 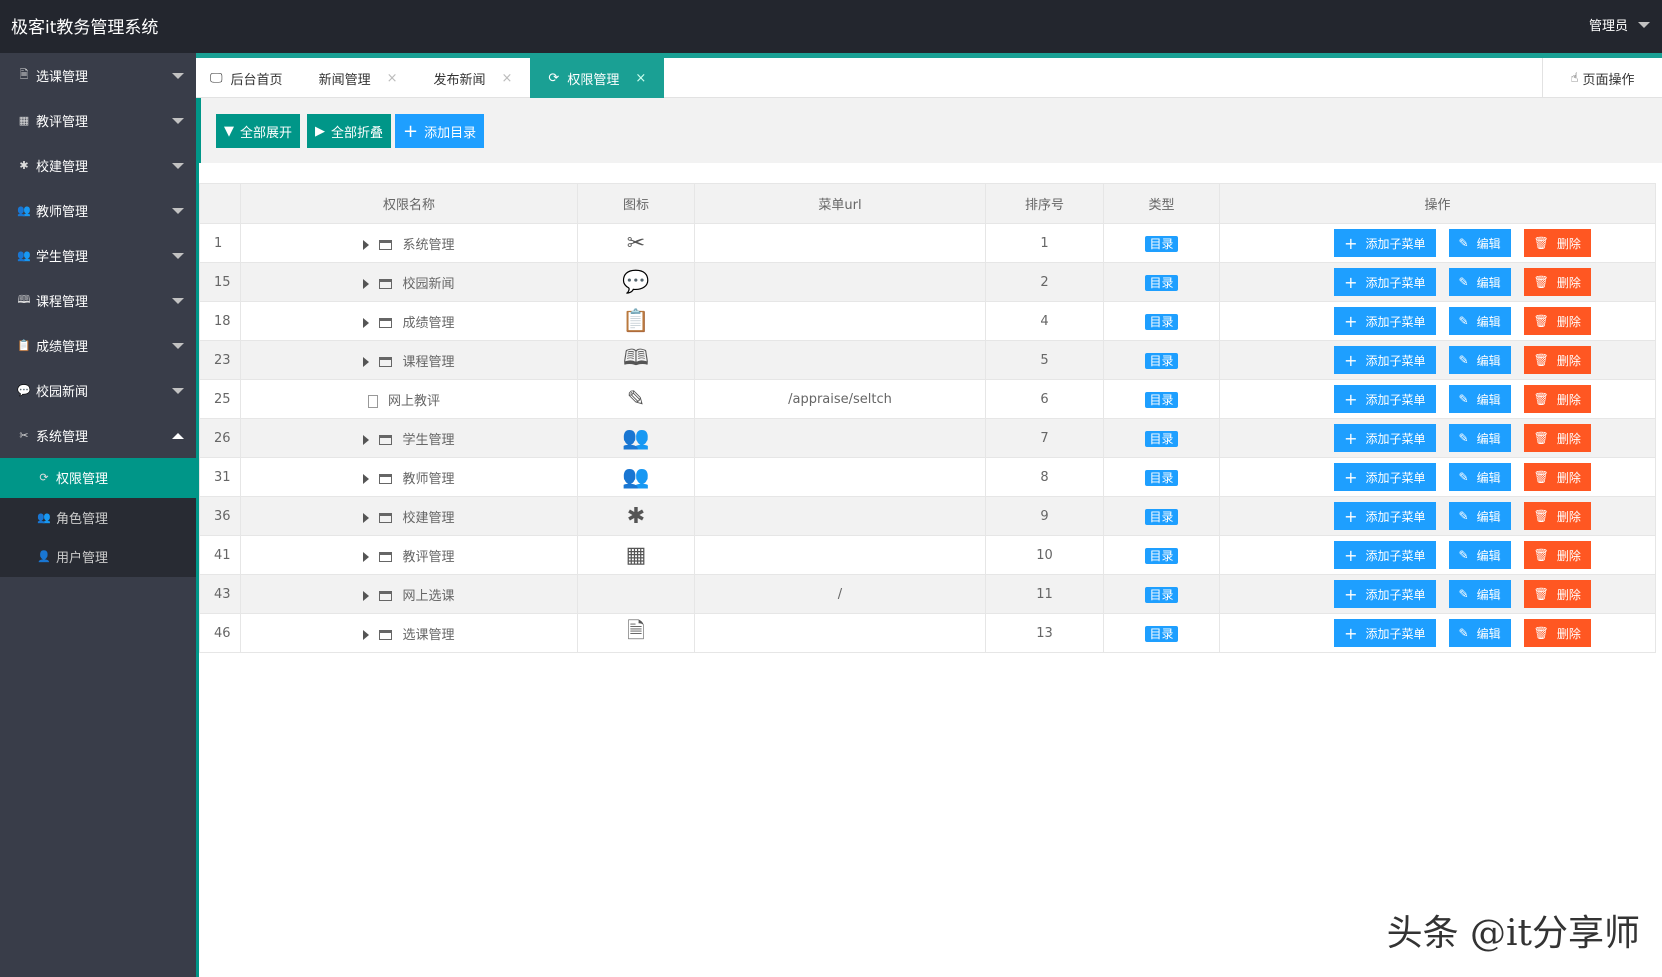 What do you see at coordinates (840, 321) in the screenshot?
I see `row-url` at bounding box center [840, 321].